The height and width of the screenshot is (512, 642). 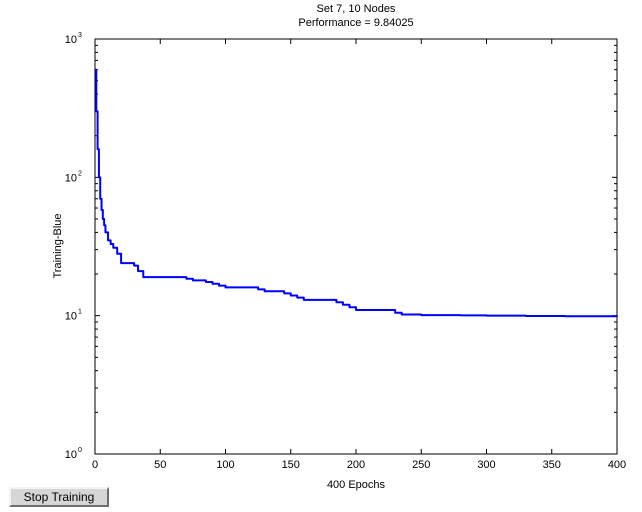 I want to click on chart-title: Set 7, 10 Nodes, so click(x=356, y=9).